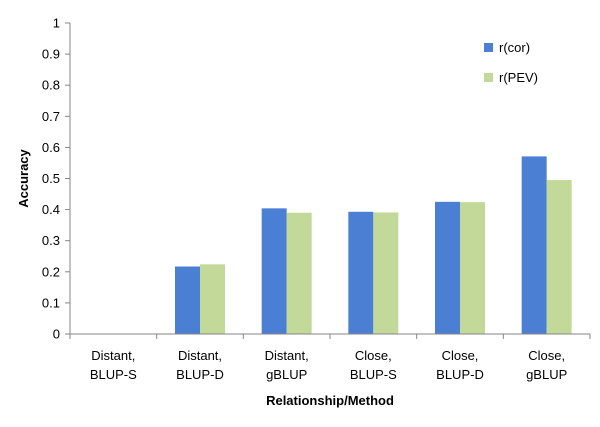 This screenshot has width=600, height=427. Describe the element at coordinates (23, 177) in the screenshot. I see `y-axis-title: Accuracy` at that location.